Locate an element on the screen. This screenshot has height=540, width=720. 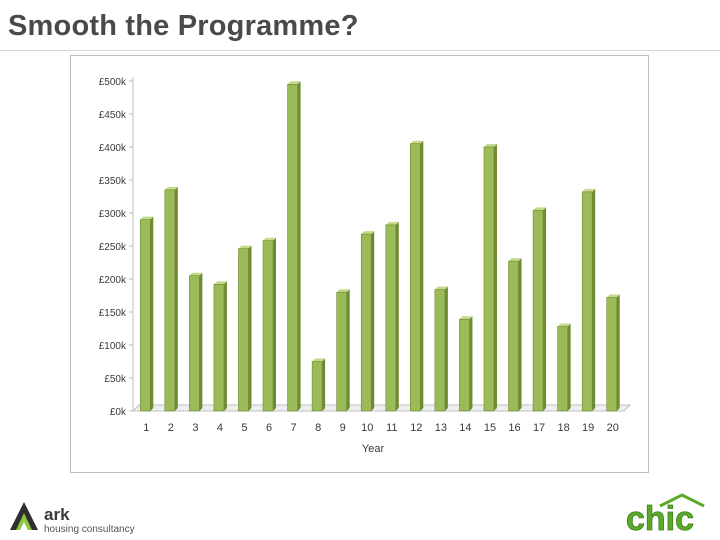
y-tick-label: £100k is located at coordinates (113, 346).